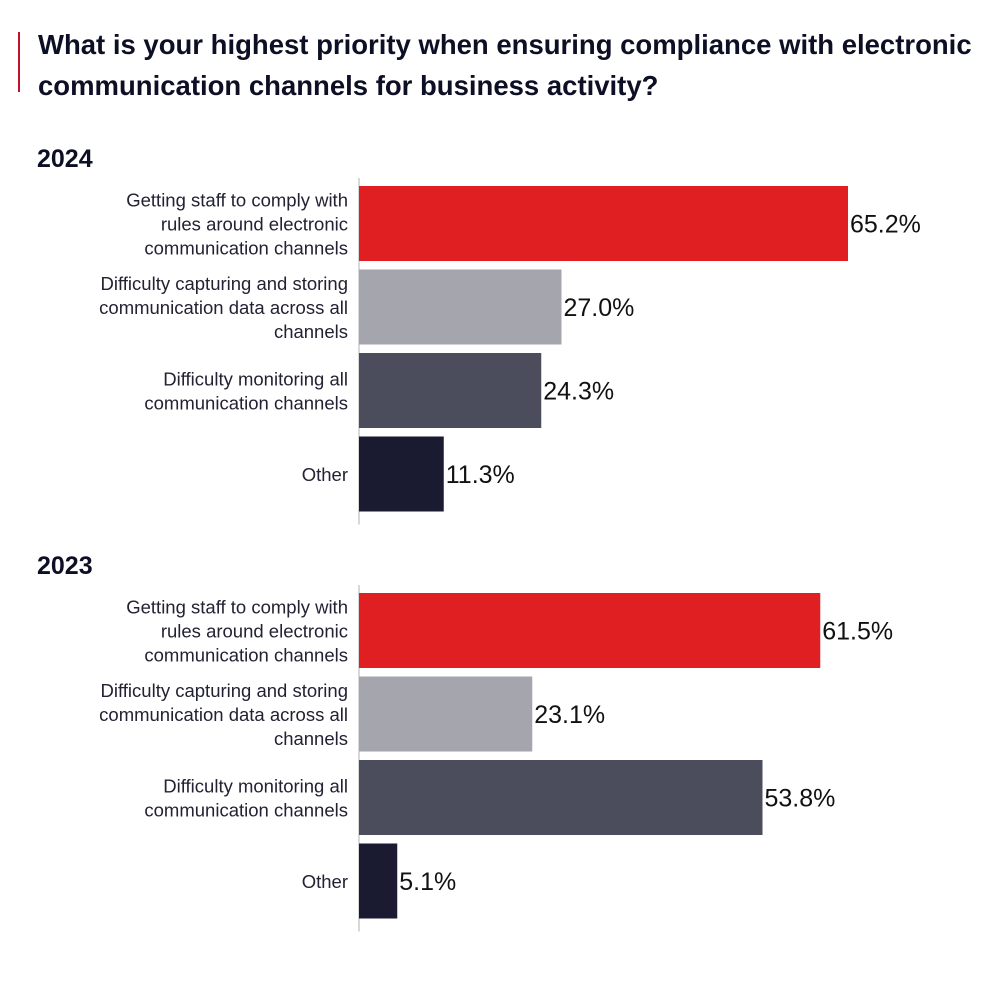 The width and height of the screenshot is (1000, 1000). I want to click on year-label-2023: 2023, so click(65, 566).